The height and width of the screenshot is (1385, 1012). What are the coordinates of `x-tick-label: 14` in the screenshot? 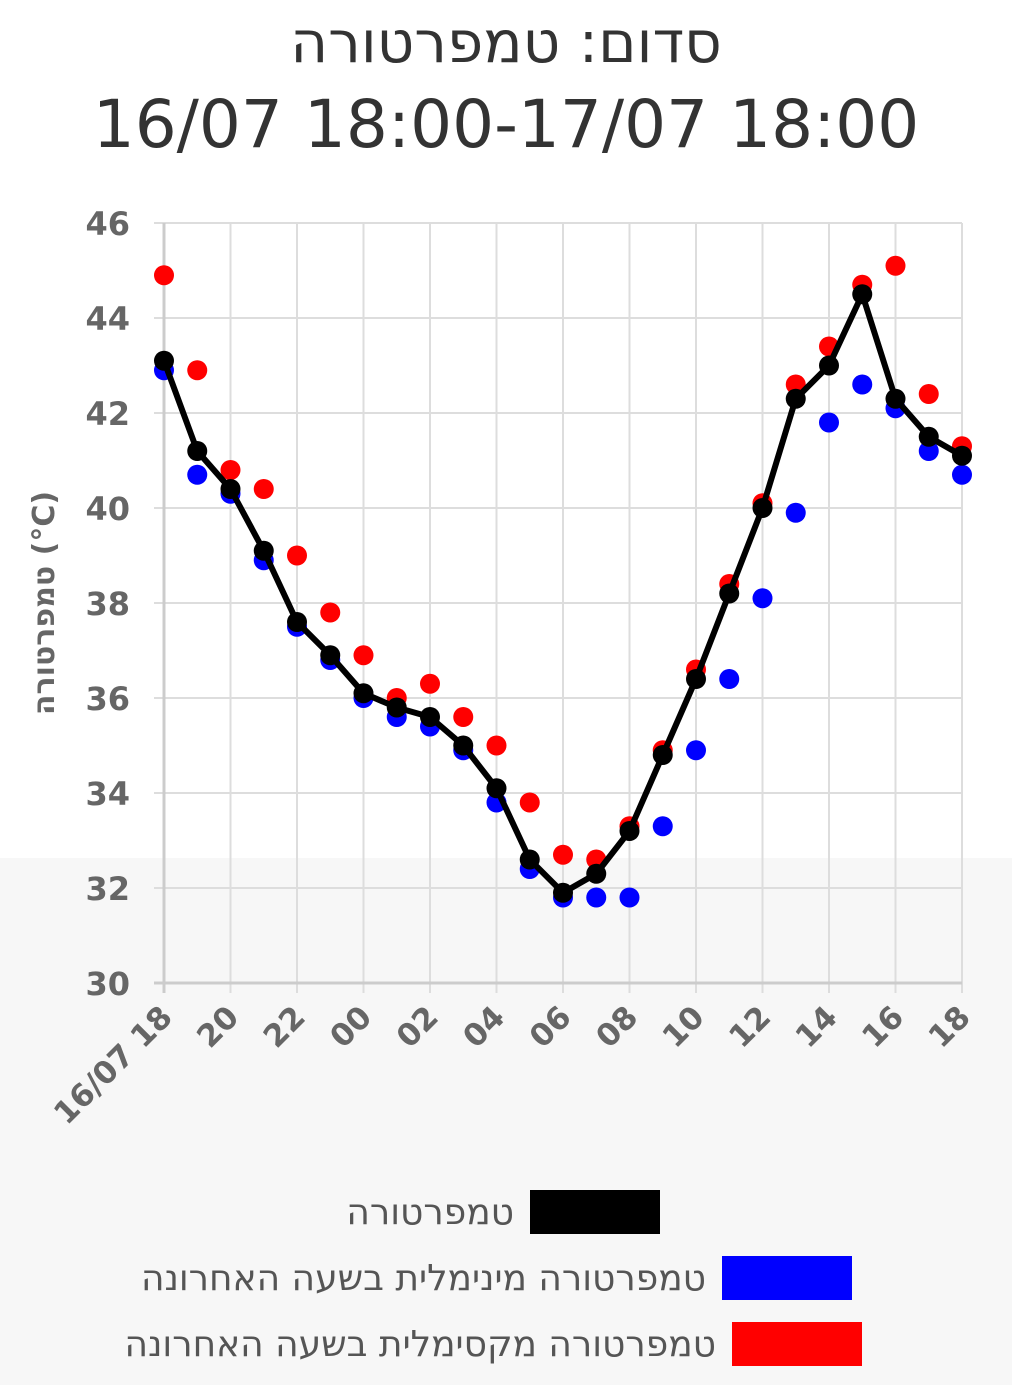 It's located at (817, 1027).